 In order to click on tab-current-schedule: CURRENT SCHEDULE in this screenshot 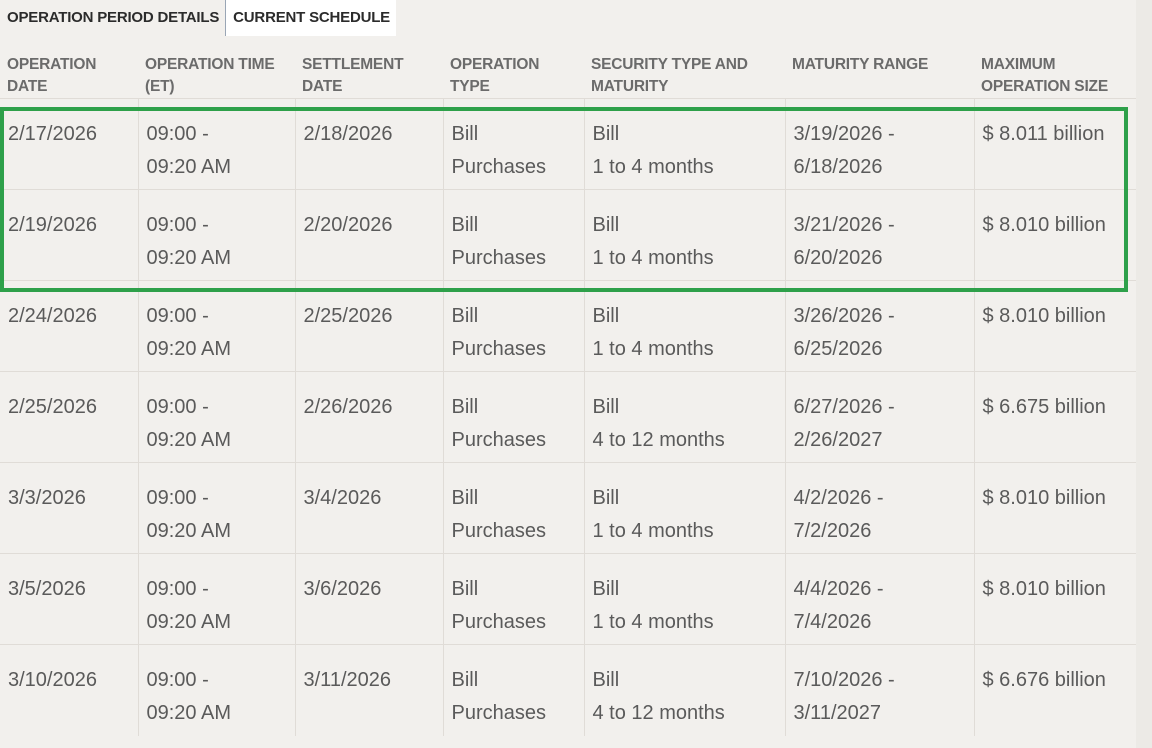, I will do `click(310, 18)`.